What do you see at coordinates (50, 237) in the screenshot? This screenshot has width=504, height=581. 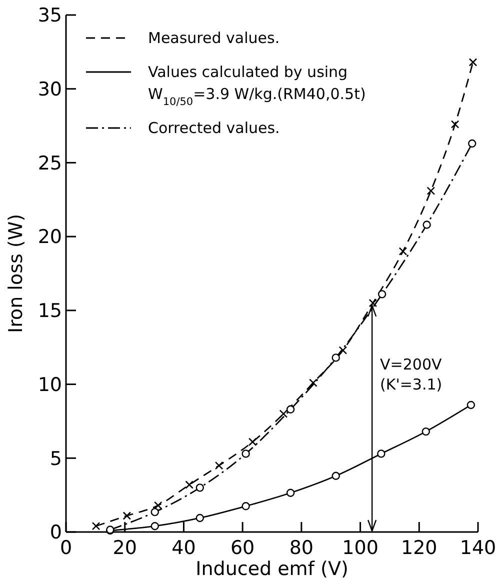 I see `y-tick-label: 20` at bounding box center [50, 237].